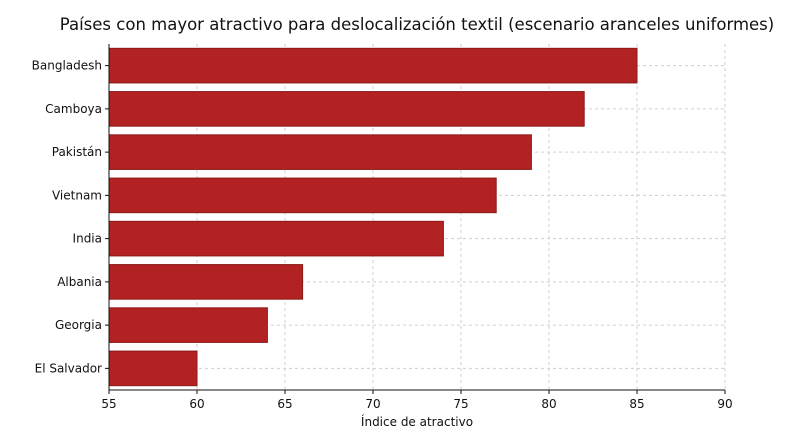 Image resolution: width=800 pixels, height=445 pixels. I want to click on bar-albania, so click(206, 282).